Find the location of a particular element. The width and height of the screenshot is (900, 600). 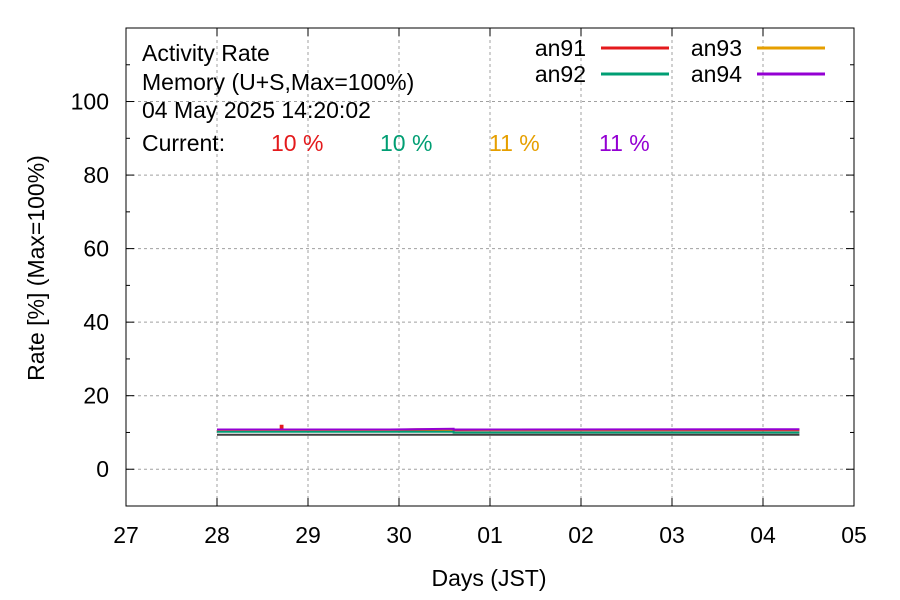

series-line-an92 is located at coordinates (508, 432).